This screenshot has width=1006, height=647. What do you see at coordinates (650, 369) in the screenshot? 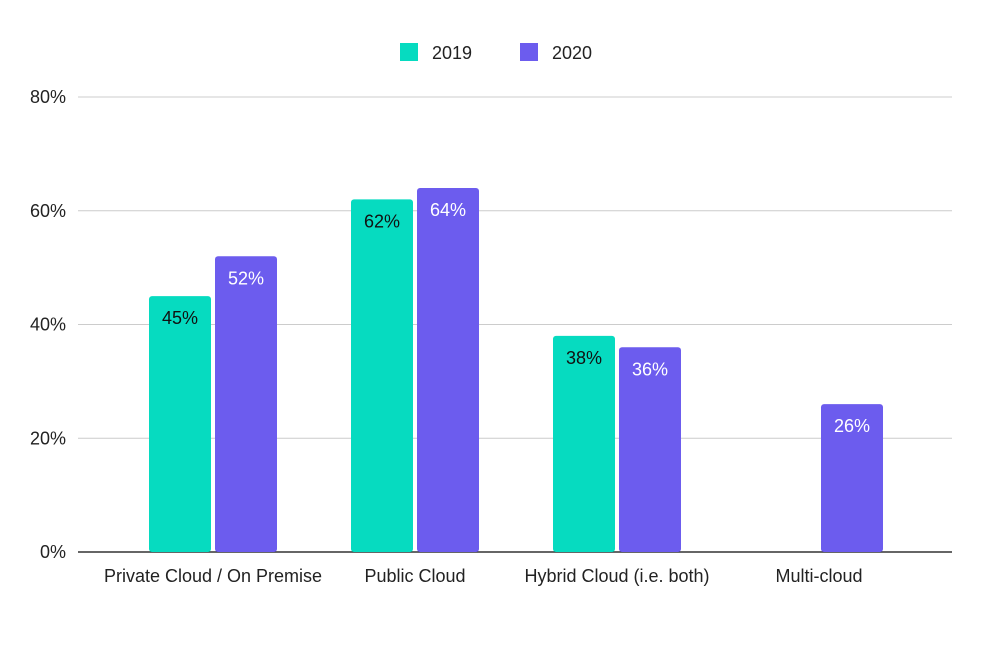
I see `data-label: 36%` at bounding box center [650, 369].